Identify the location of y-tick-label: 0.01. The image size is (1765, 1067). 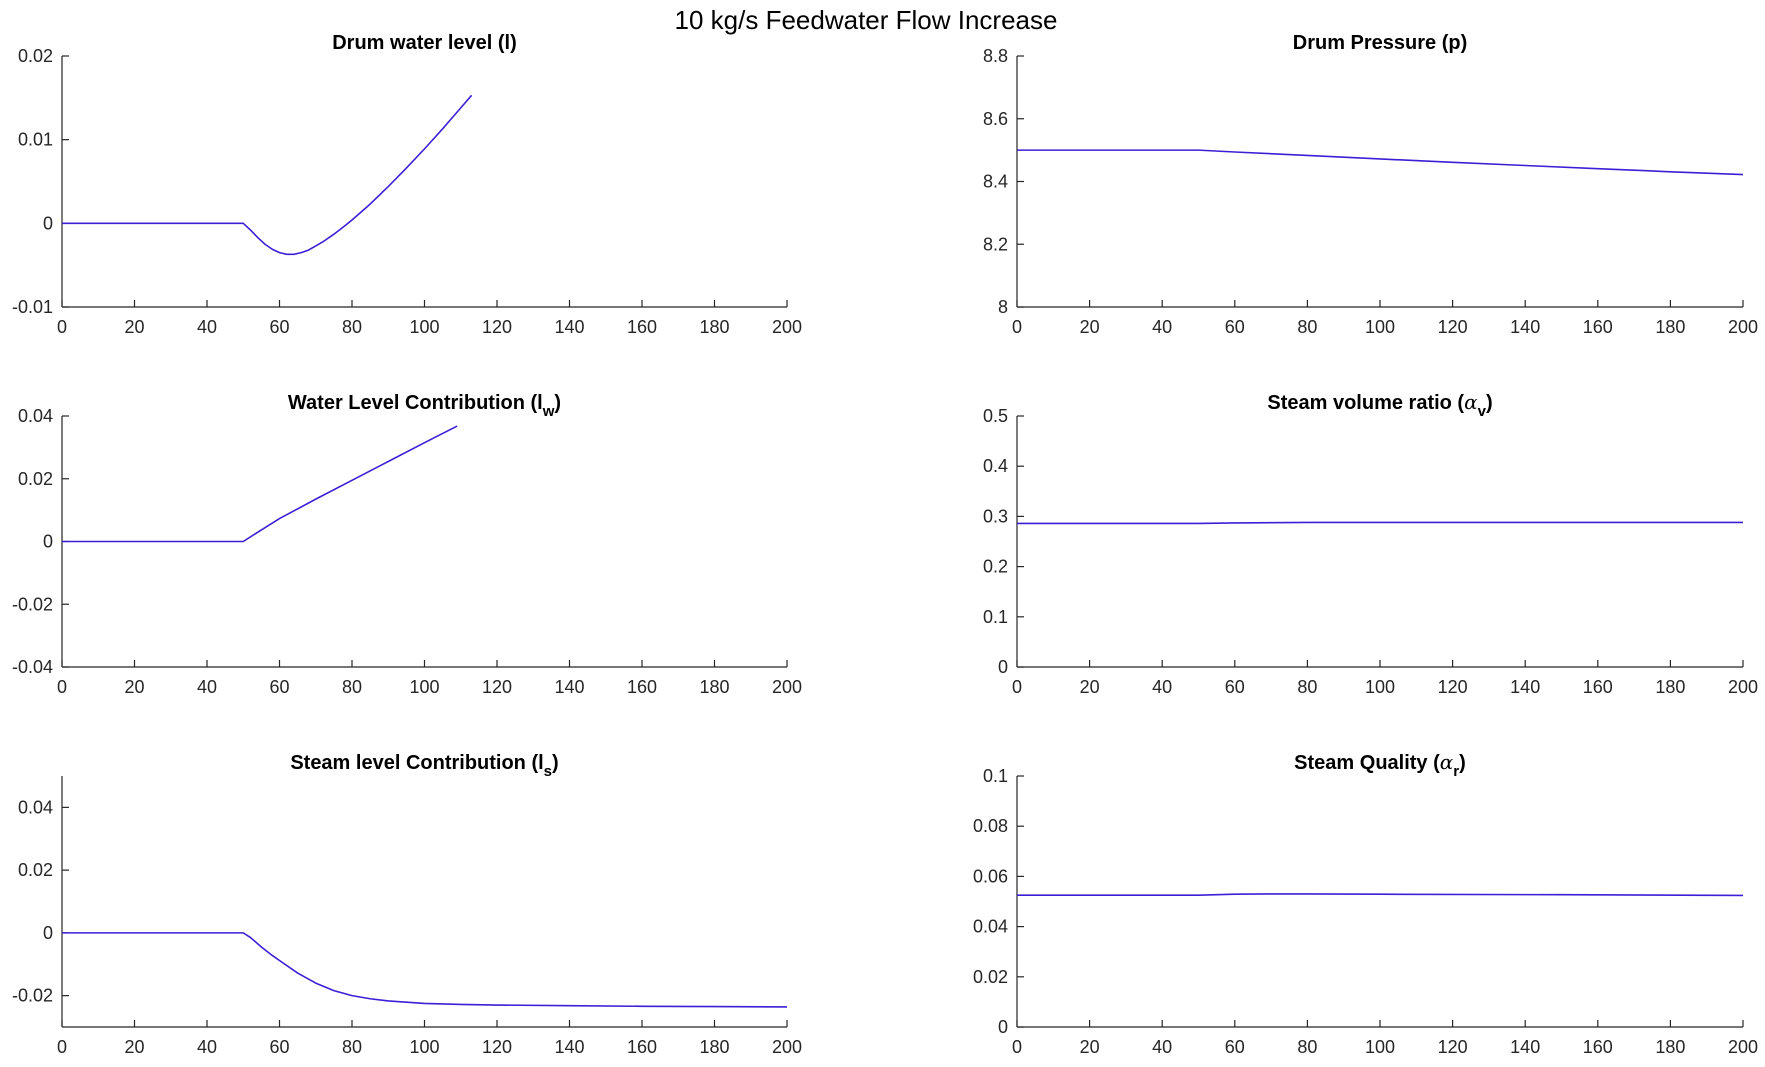
(35, 140).